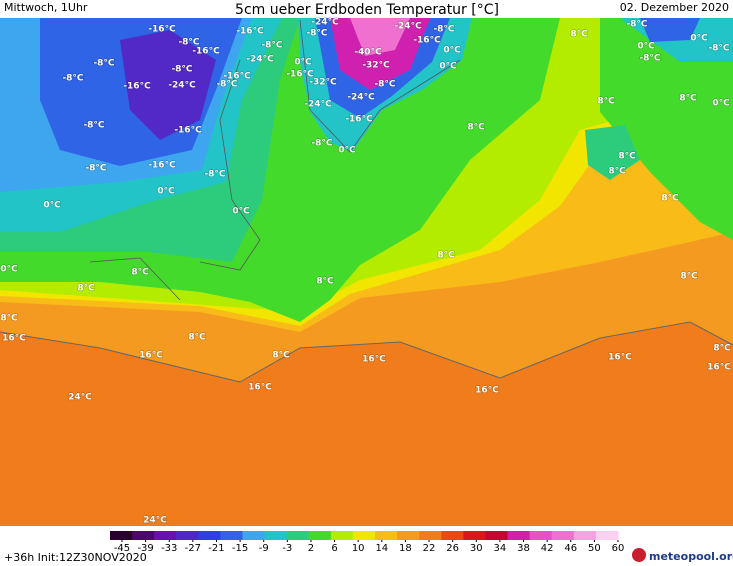  I want to click on colorbar-tick-label: 46, so click(570, 548).